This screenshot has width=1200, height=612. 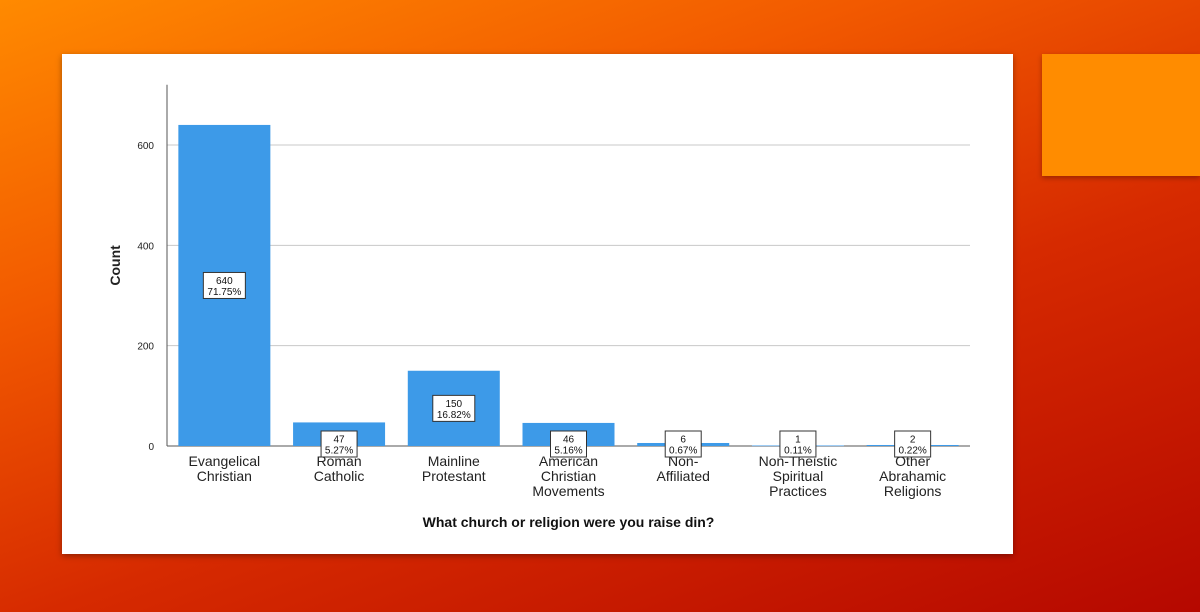 I want to click on data-label-percent: 16.82%, so click(x=454, y=415).